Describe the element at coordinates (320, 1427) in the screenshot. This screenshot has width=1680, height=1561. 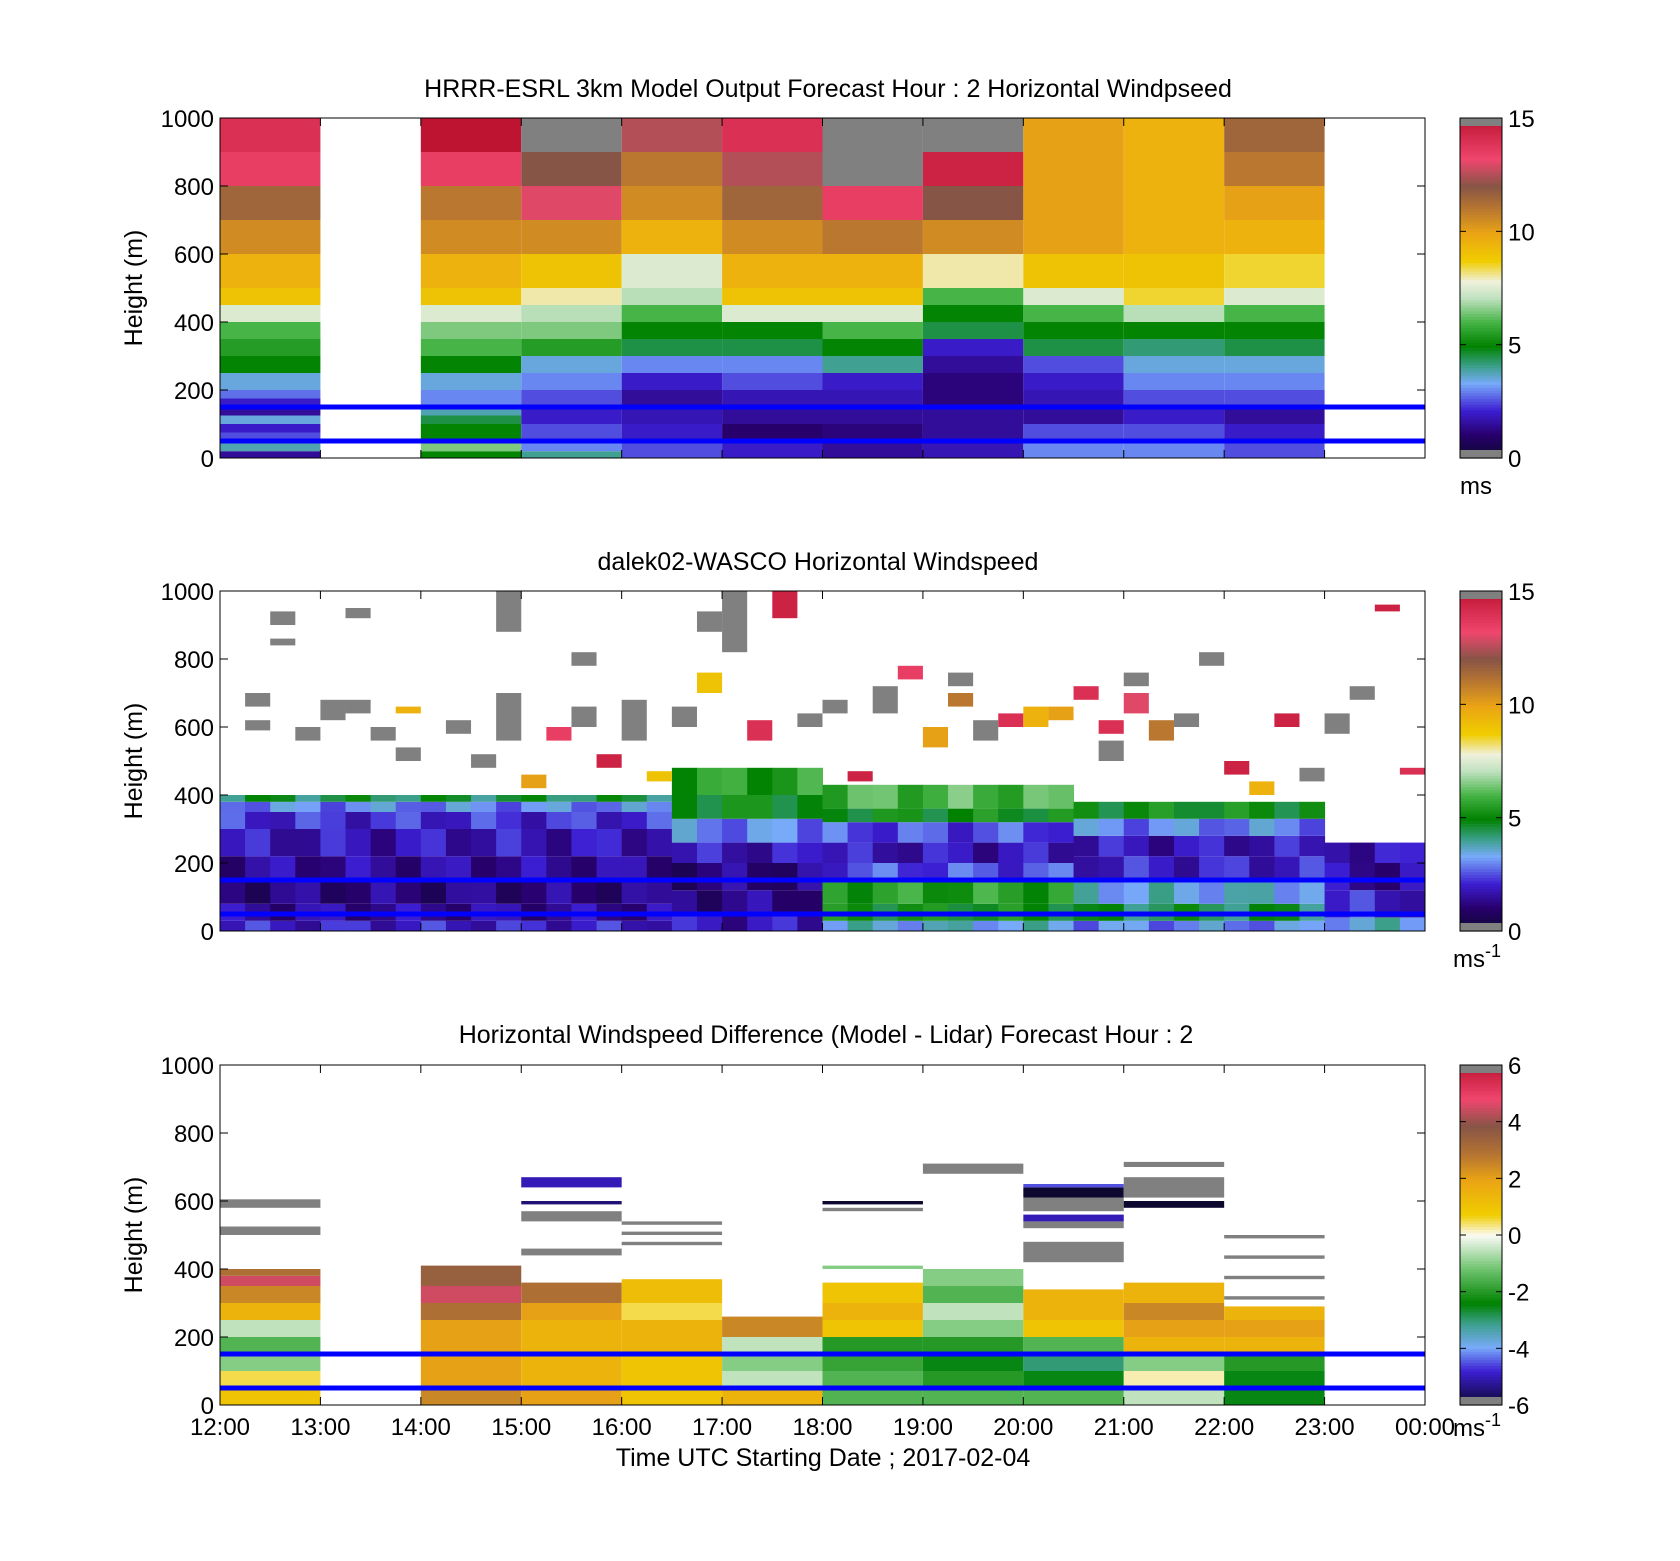
I see `x-tick-label: 13:00` at that location.